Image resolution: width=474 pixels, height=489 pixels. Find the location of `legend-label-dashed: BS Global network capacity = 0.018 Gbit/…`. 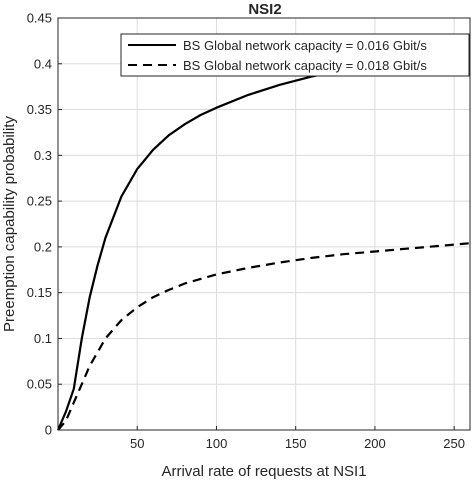

legend-label-dashed: BS Global network capacity = 0.018 Gbit/… is located at coordinates (305, 65).